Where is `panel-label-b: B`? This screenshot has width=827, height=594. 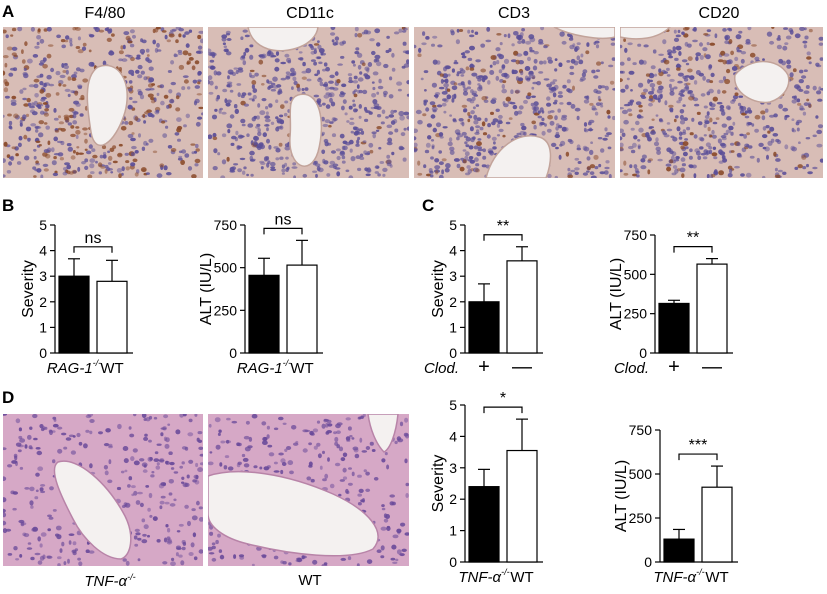 panel-label-b: B is located at coordinates (8, 205).